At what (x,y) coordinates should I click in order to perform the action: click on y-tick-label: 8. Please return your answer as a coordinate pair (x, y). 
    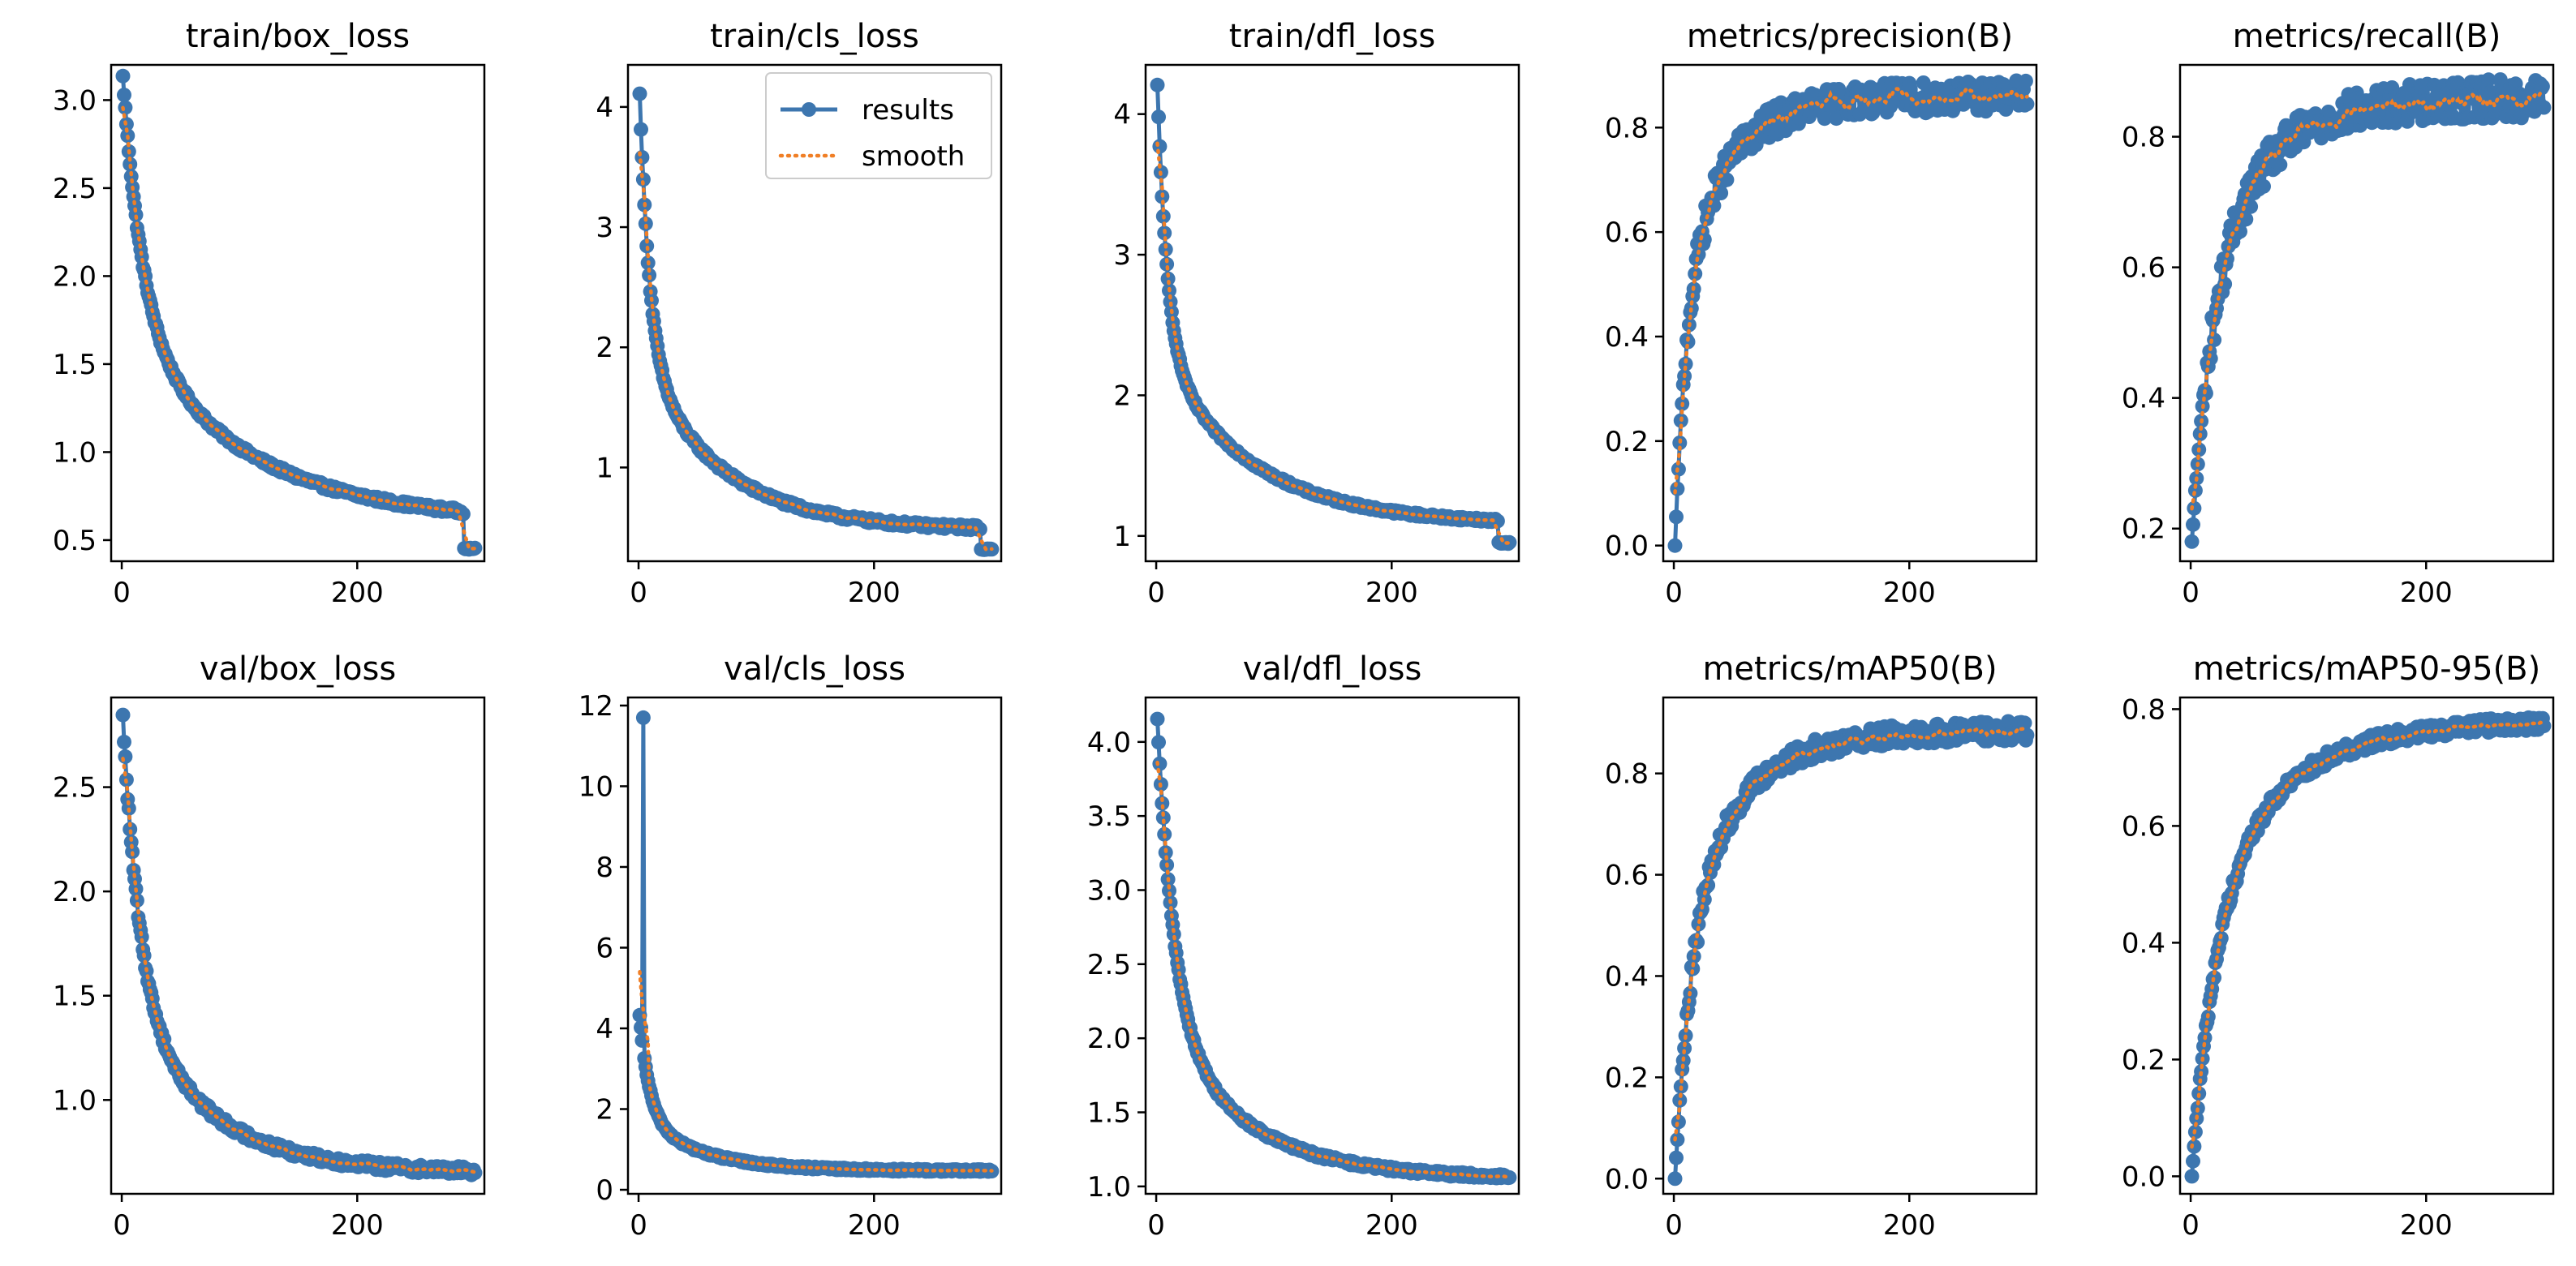
    Looking at the image, I should click on (604, 868).